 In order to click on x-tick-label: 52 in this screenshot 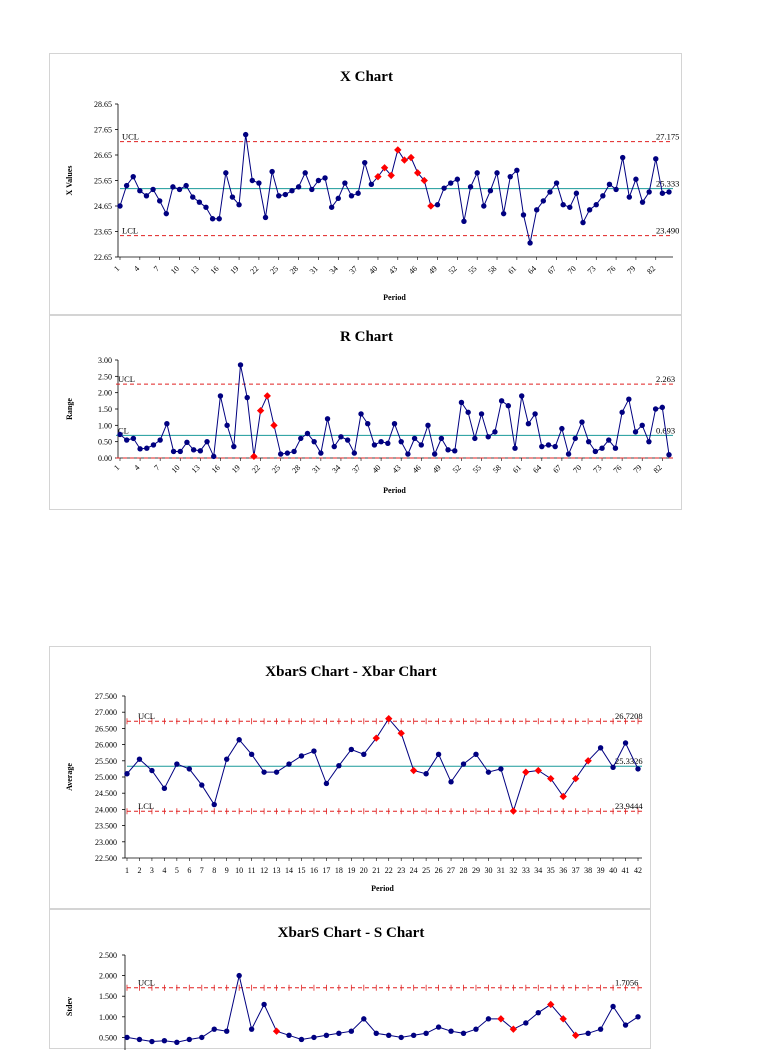, I will do `click(453, 270)`.